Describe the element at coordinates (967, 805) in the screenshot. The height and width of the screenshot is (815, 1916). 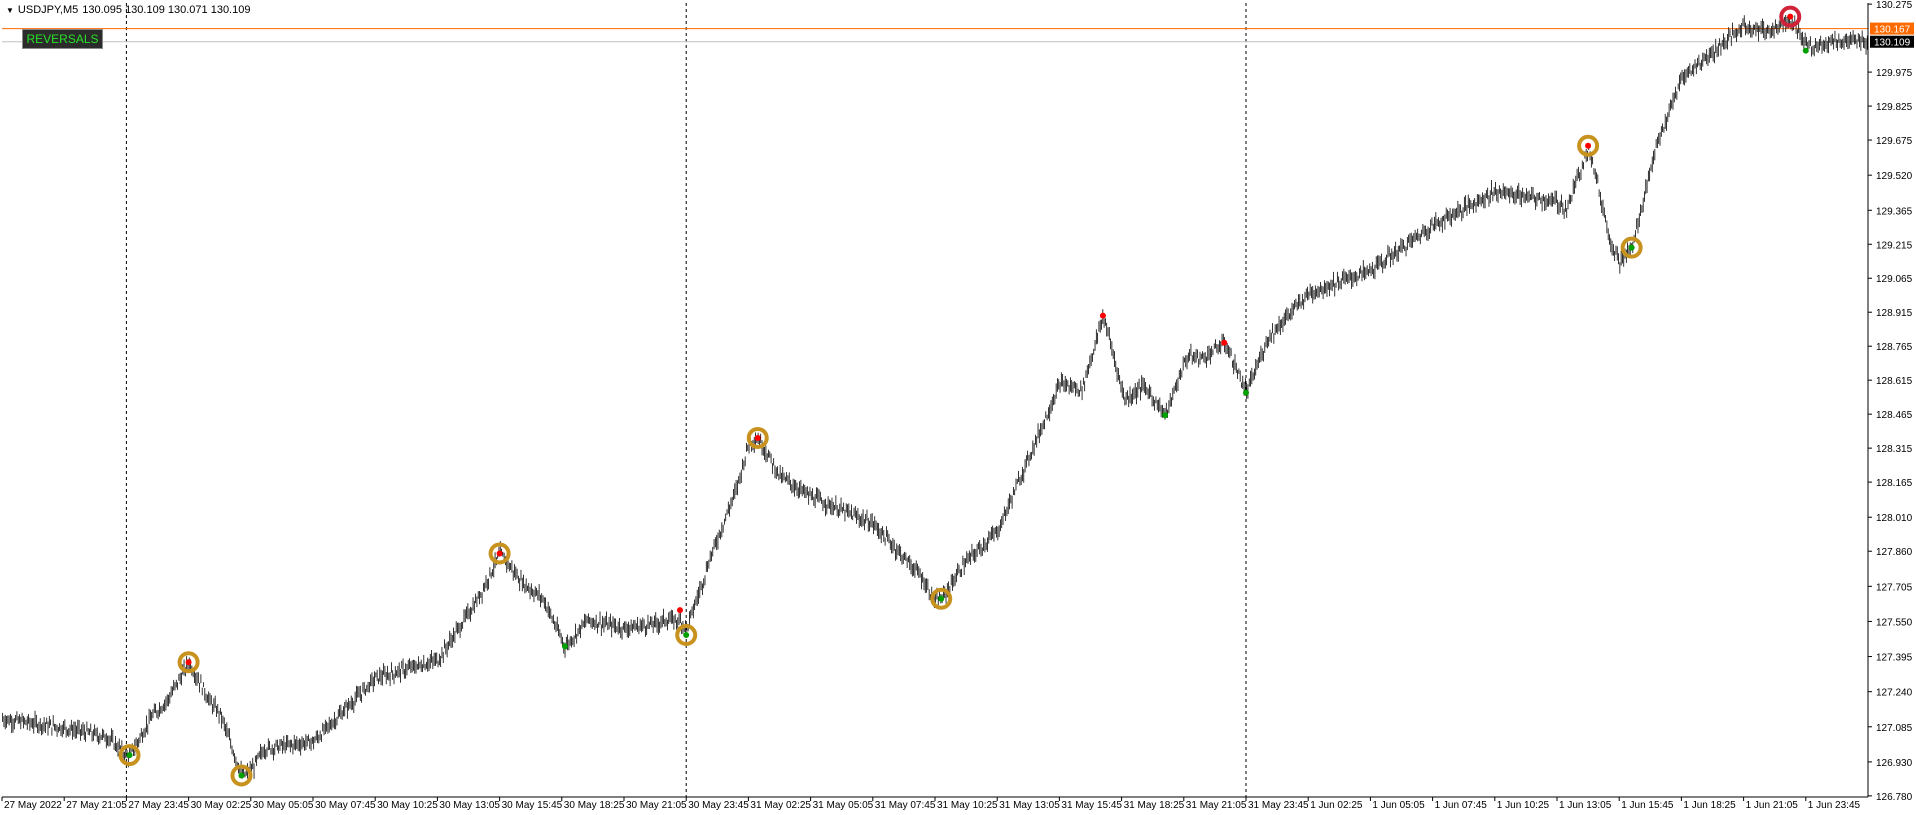
I see `time-tick-label: 31 May 10:25` at that location.